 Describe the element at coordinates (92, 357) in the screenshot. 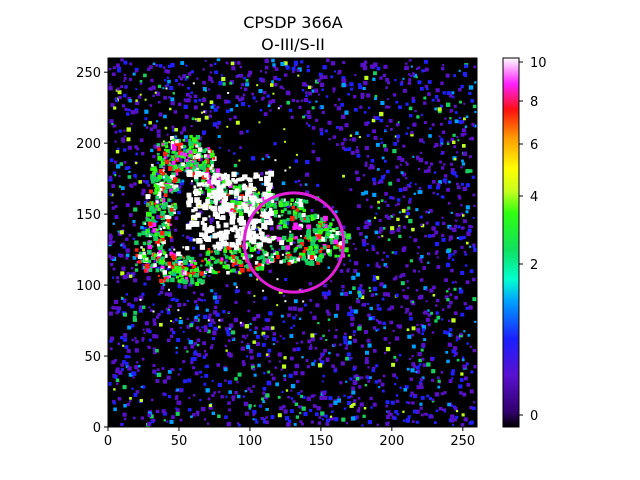

I see `y-tick-label: 50` at that location.